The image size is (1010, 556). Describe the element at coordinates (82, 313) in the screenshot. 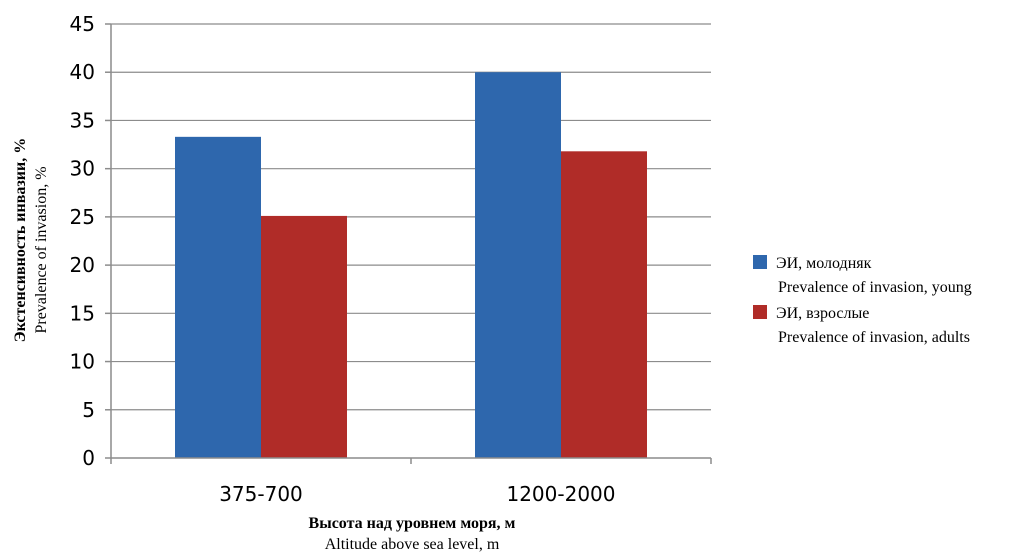

I see `y-tick-label-15: 15` at that location.